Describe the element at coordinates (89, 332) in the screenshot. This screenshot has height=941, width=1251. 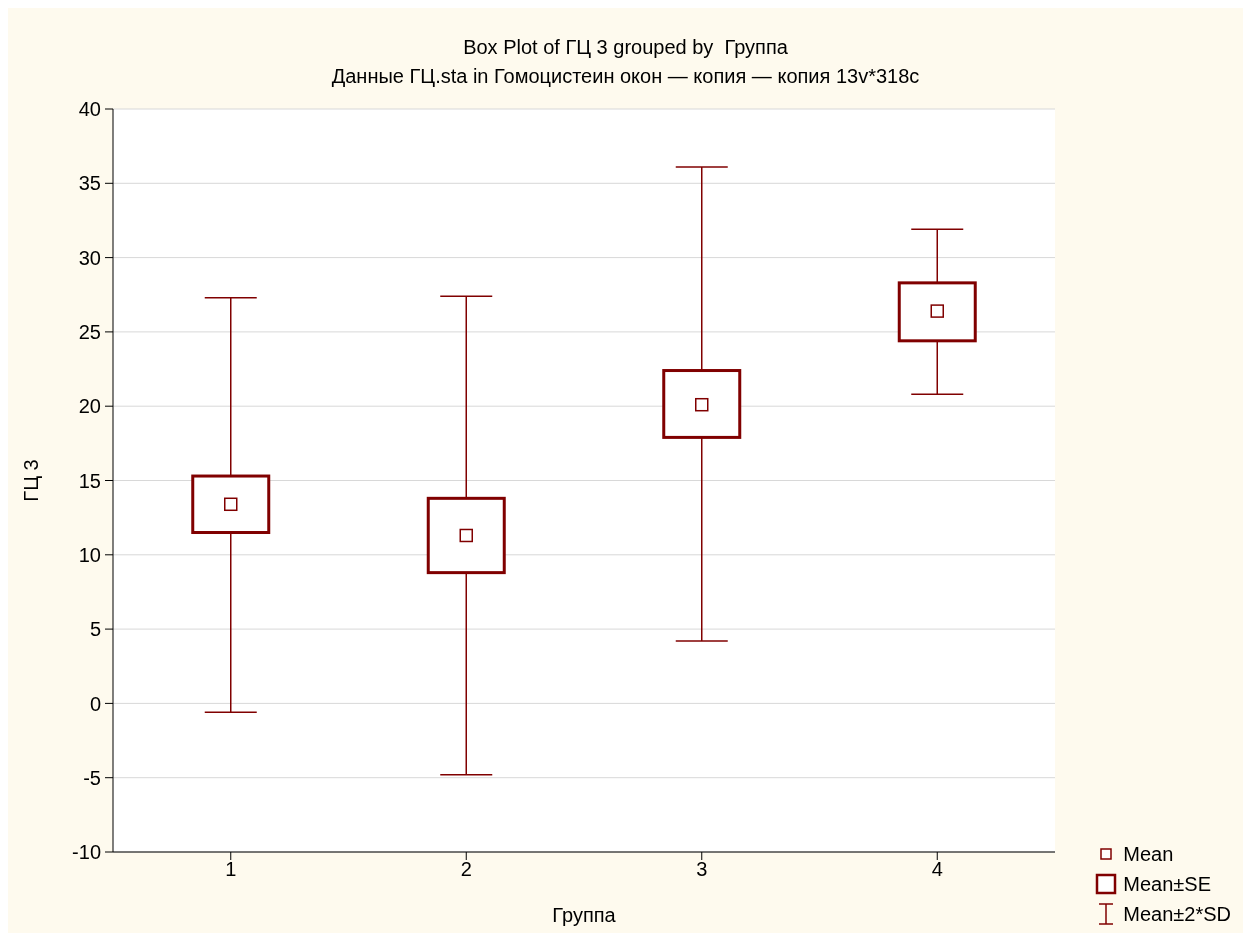
I see `y-tick-label: 25` at that location.